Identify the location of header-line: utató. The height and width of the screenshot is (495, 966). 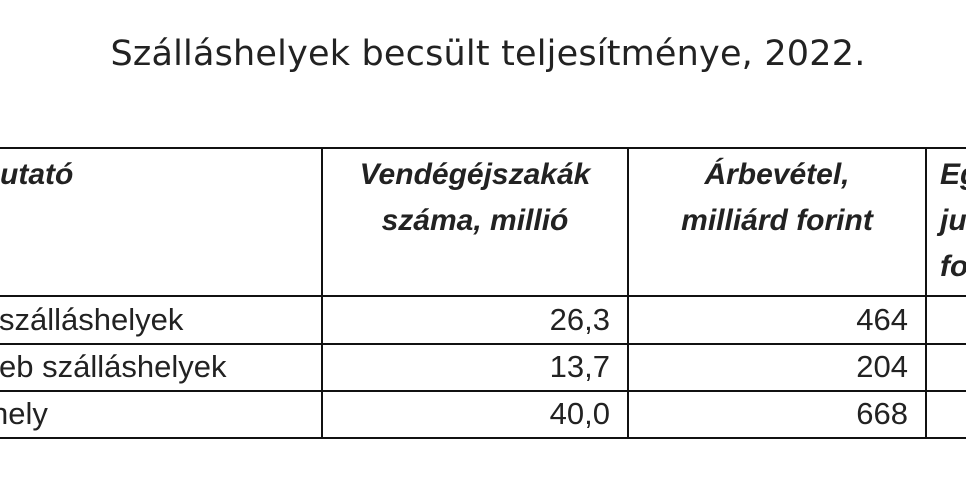
(37, 174).